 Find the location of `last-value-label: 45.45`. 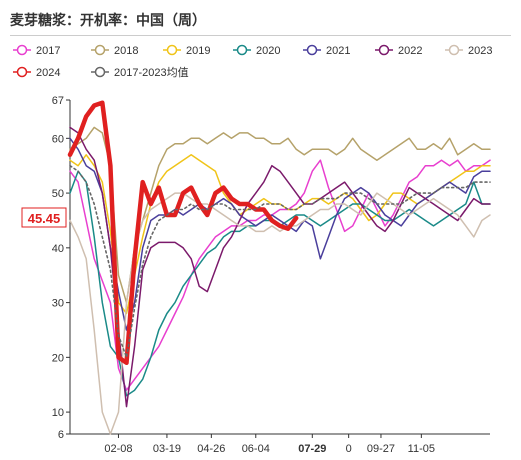

last-value-label: 45.45 is located at coordinates (44, 218).